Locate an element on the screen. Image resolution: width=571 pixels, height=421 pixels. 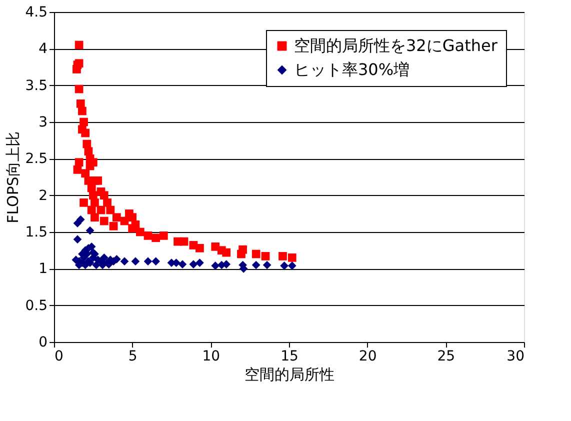
x-tick-label: 25 is located at coordinates (446, 356).